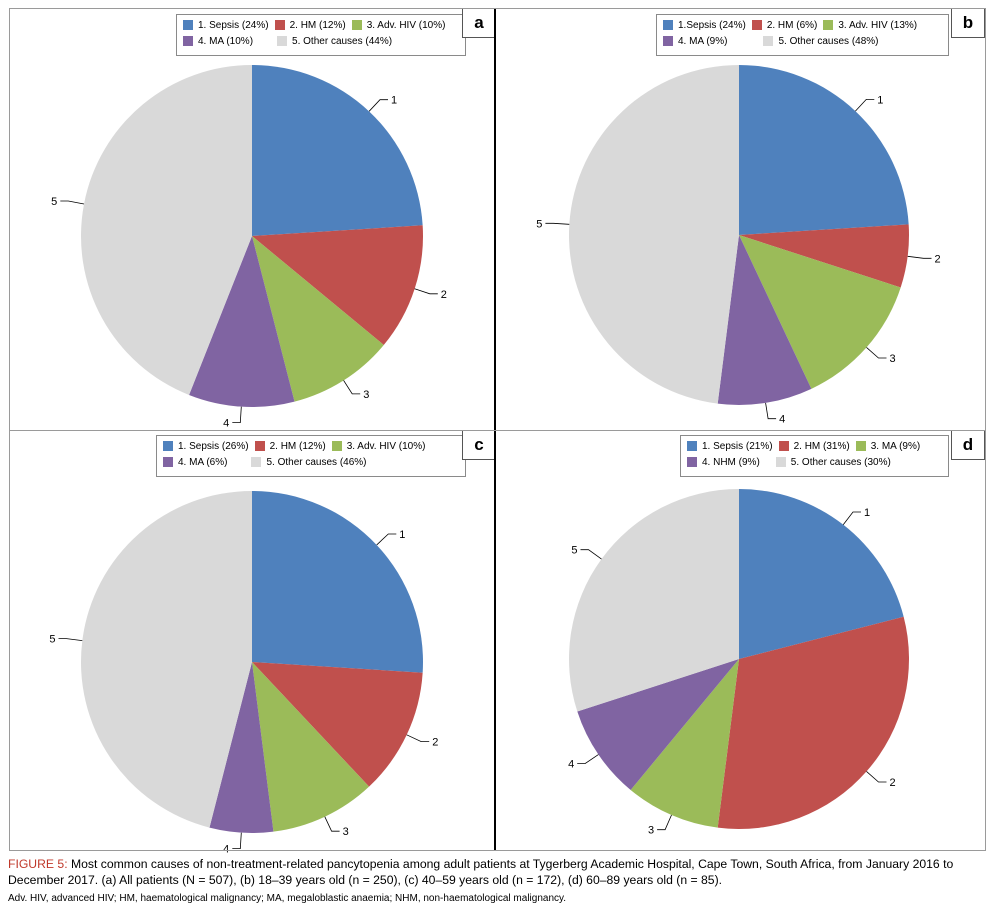 The image size is (997, 915). What do you see at coordinates (828, 41) in the screenshot?
I see `legend-label: 5. Other causes (48%)` at bounding box center [828, 41].